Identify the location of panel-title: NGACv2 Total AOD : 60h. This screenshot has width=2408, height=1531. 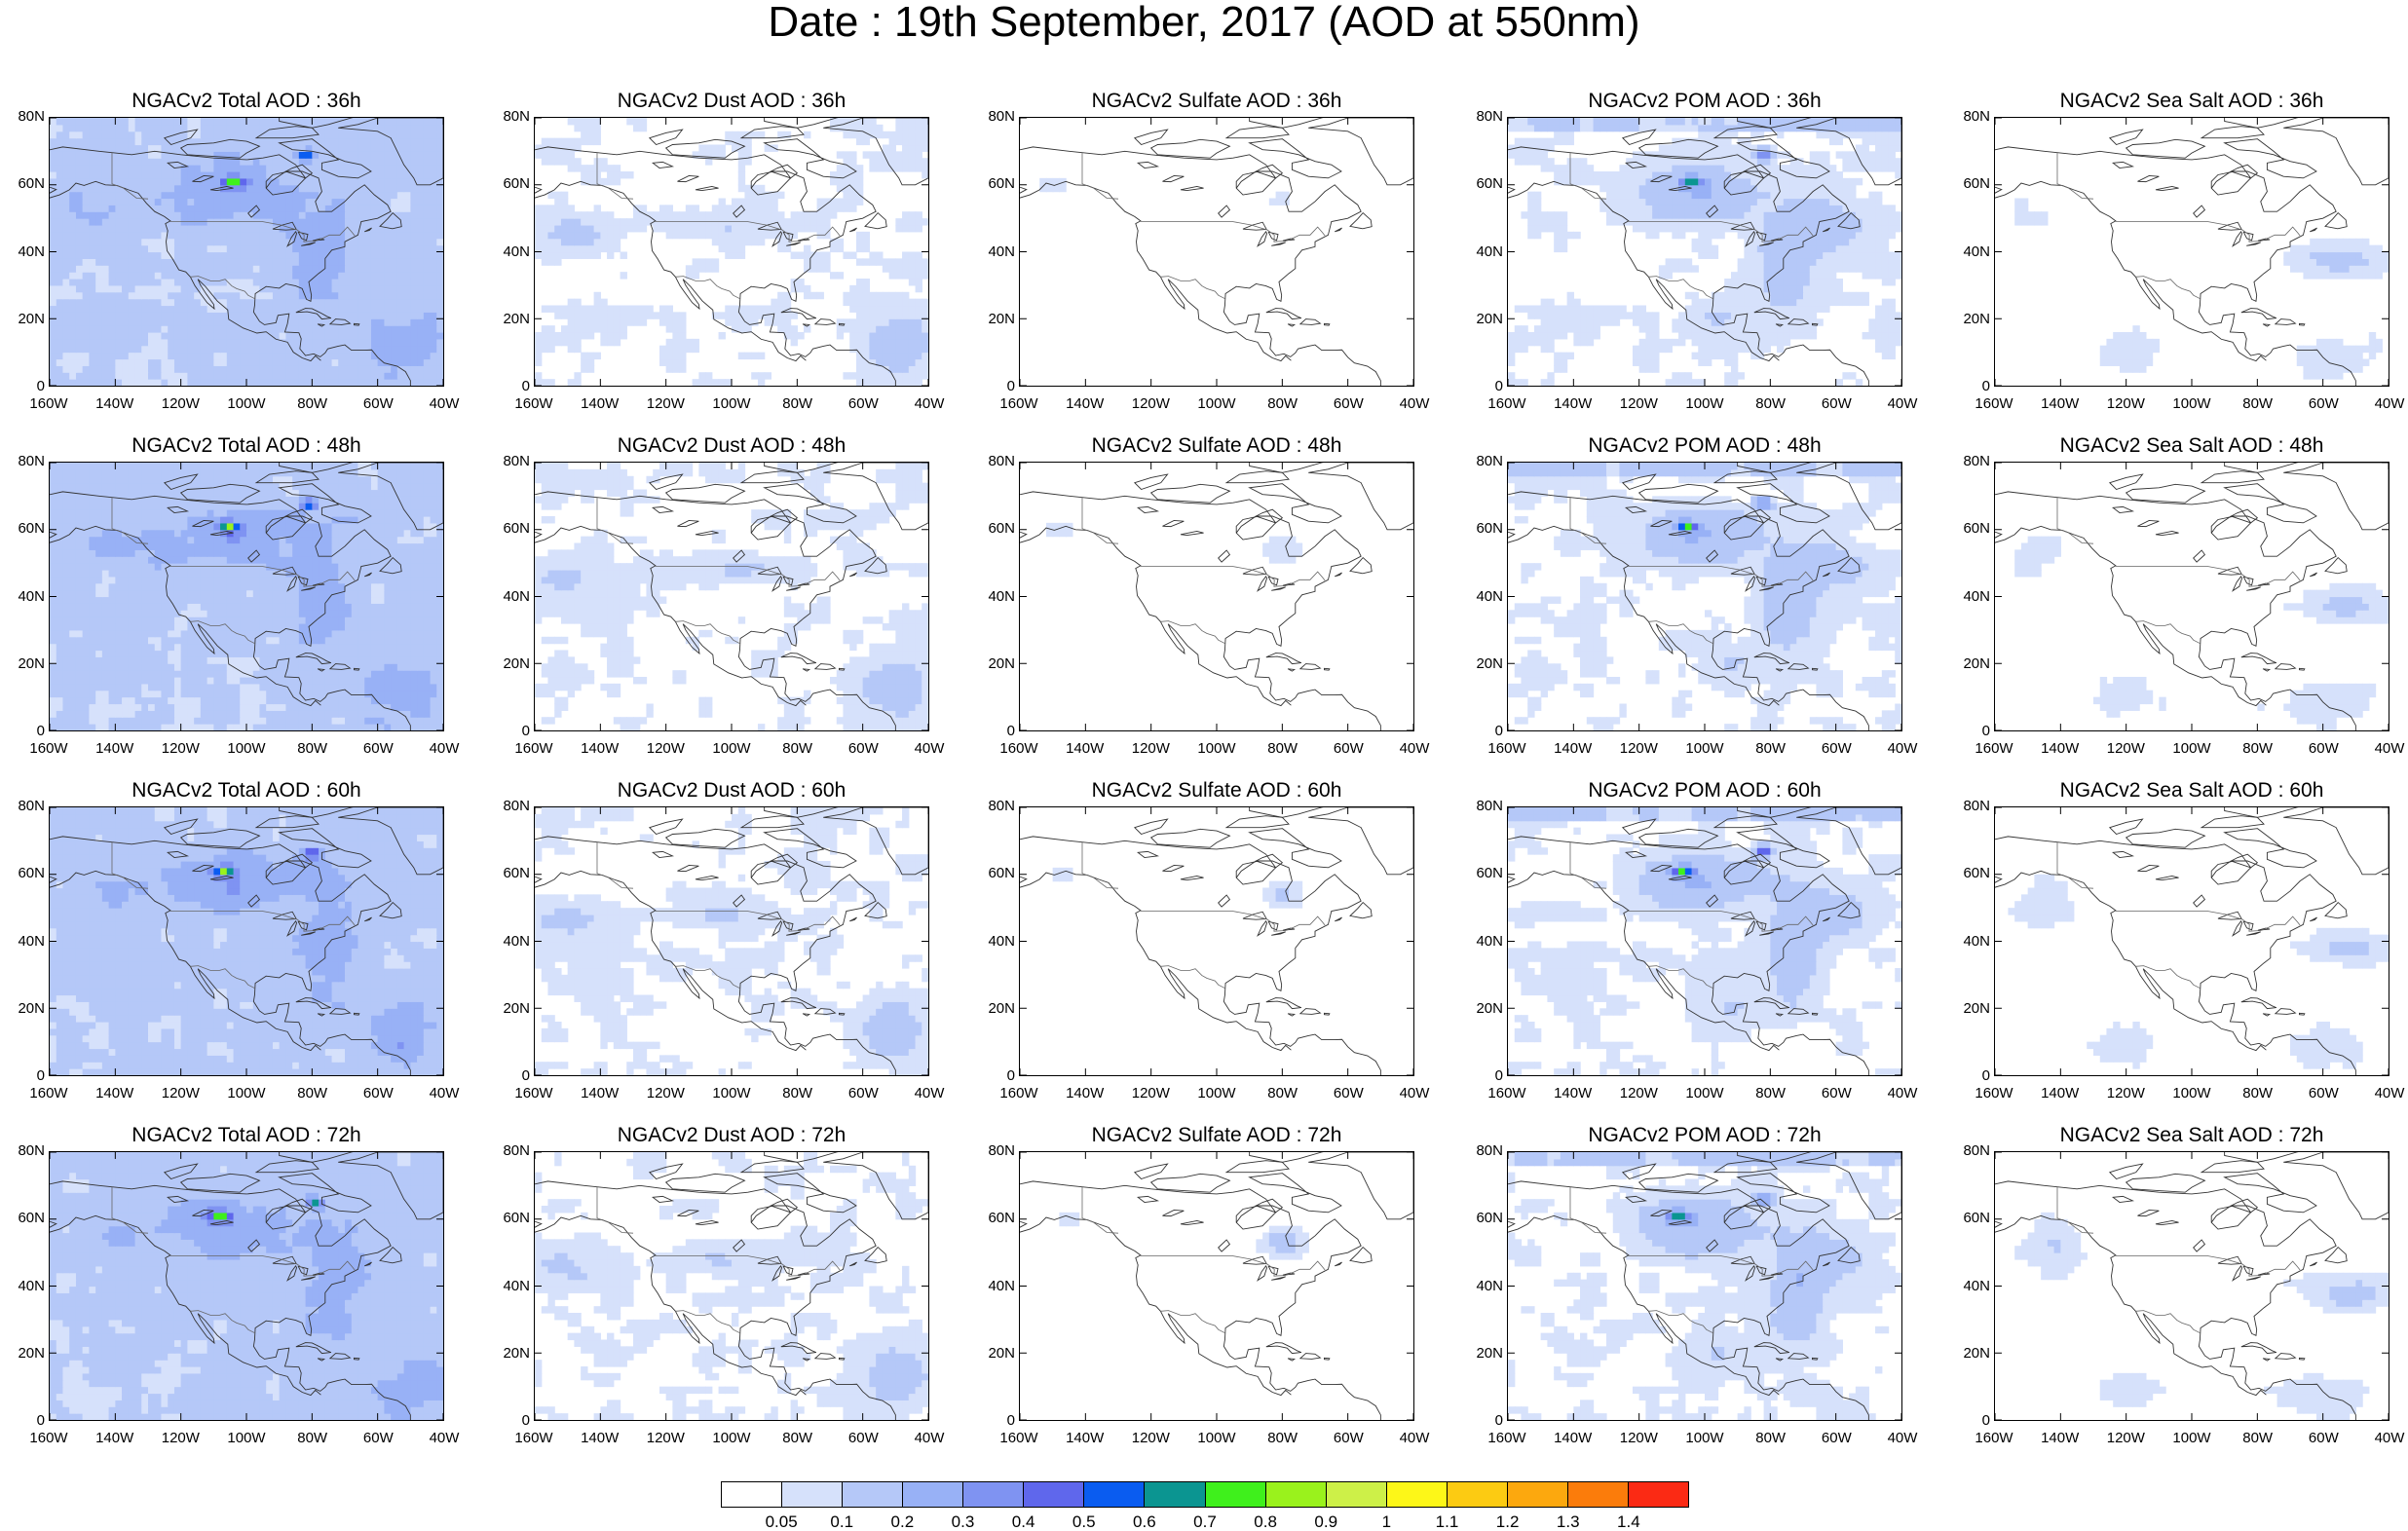
(246, 791).